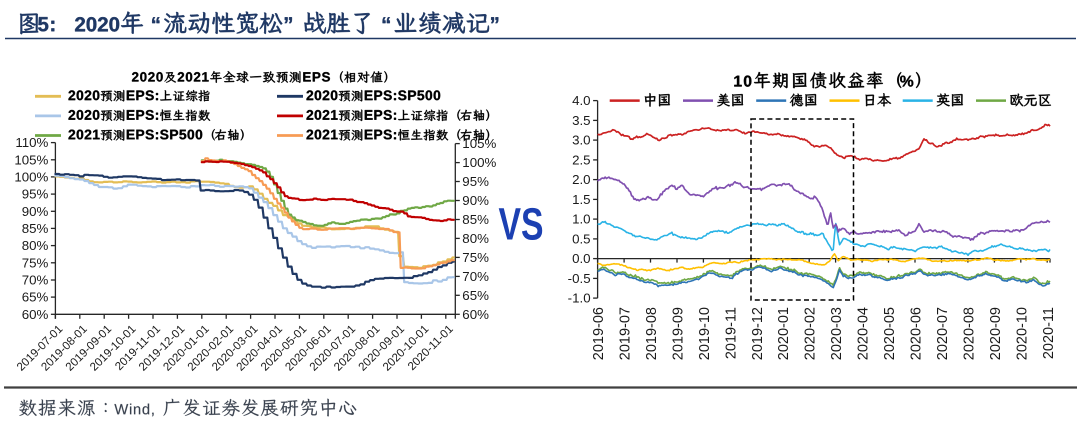  I want to click on svg-text: 2020-03, so click(837, 333).